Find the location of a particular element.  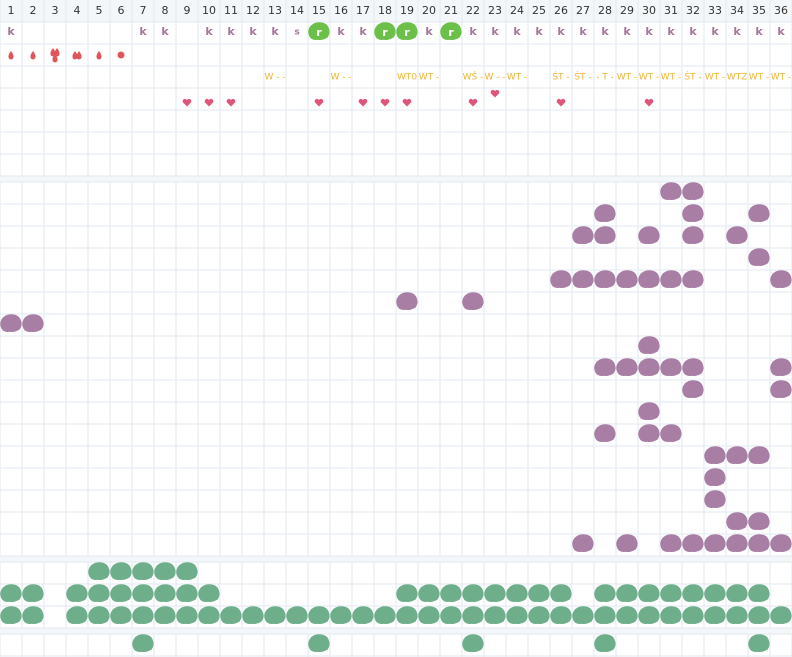

day-number: 23 is located at coordinates (495, 10).